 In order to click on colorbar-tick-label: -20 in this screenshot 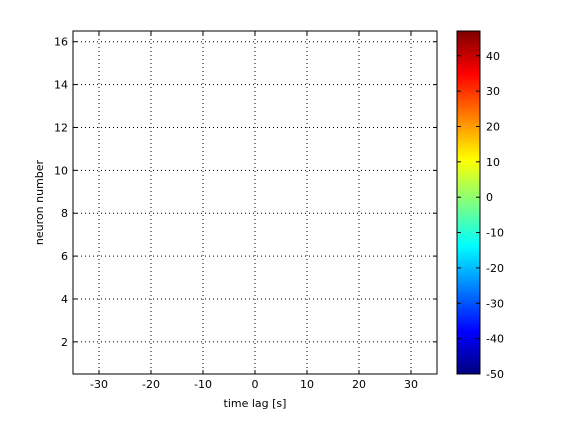, I will do `click(495, 268)`.